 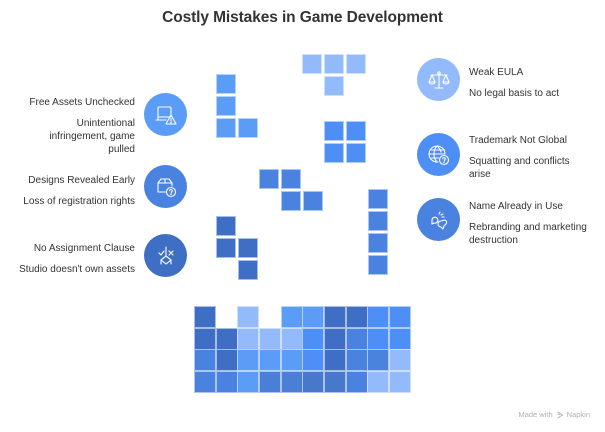 I want to click on napkin-logo-icon, so click(x=559, y=414).